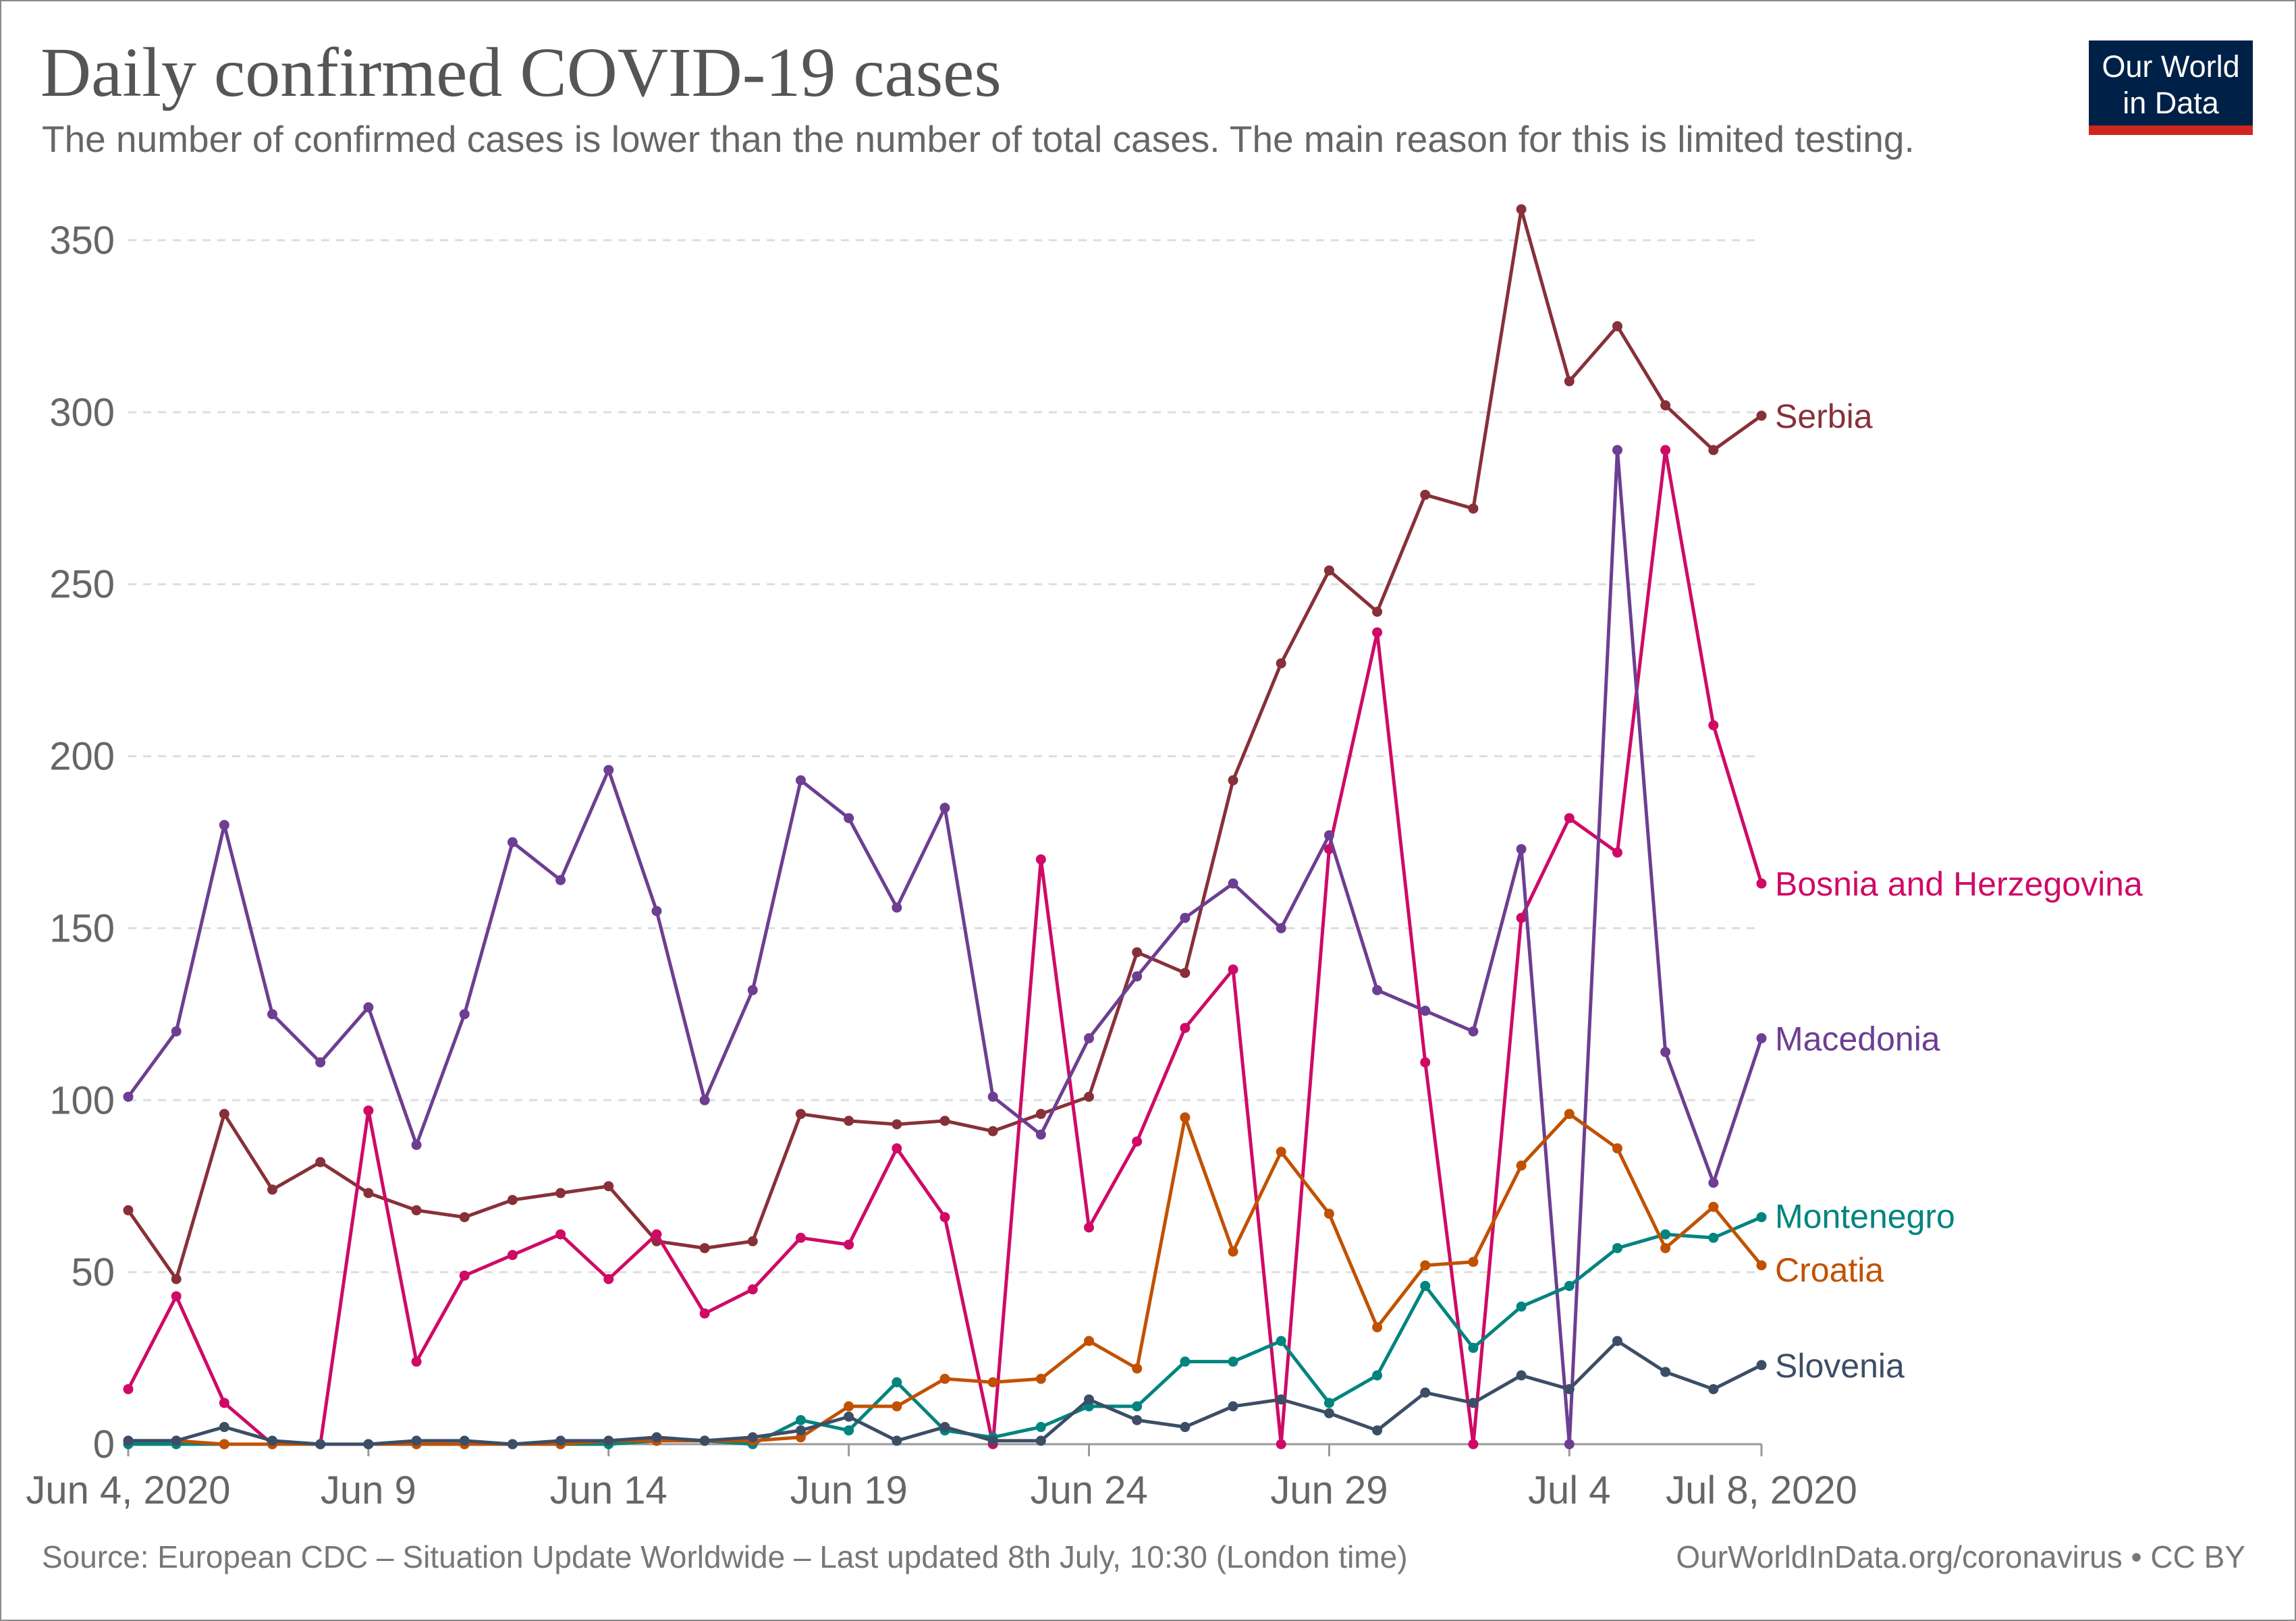 This screenshot has height=1621, width=2296. What do you see at coordinates (82, 585) in the screenshot?
I see `y-tick-label: 250` at bounding box center [82, 585].